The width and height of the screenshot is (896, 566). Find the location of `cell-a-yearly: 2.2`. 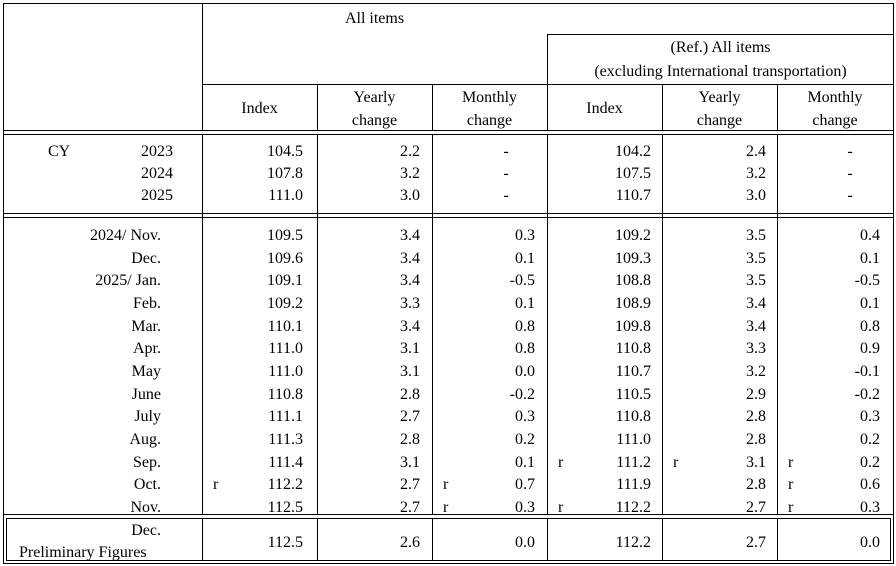

cell-a-yearly: 2.2 is located at coordinates (410, 151).